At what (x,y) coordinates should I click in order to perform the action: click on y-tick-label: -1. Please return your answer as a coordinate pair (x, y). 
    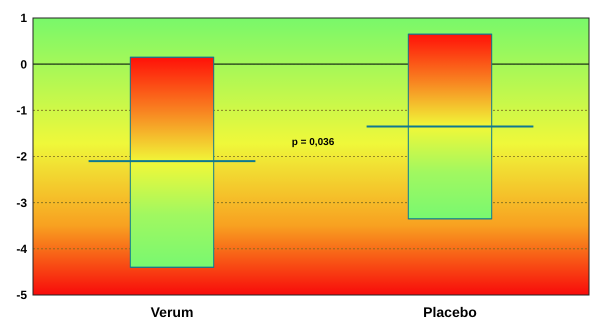
    Looking at the image, I should click on (22, 111).